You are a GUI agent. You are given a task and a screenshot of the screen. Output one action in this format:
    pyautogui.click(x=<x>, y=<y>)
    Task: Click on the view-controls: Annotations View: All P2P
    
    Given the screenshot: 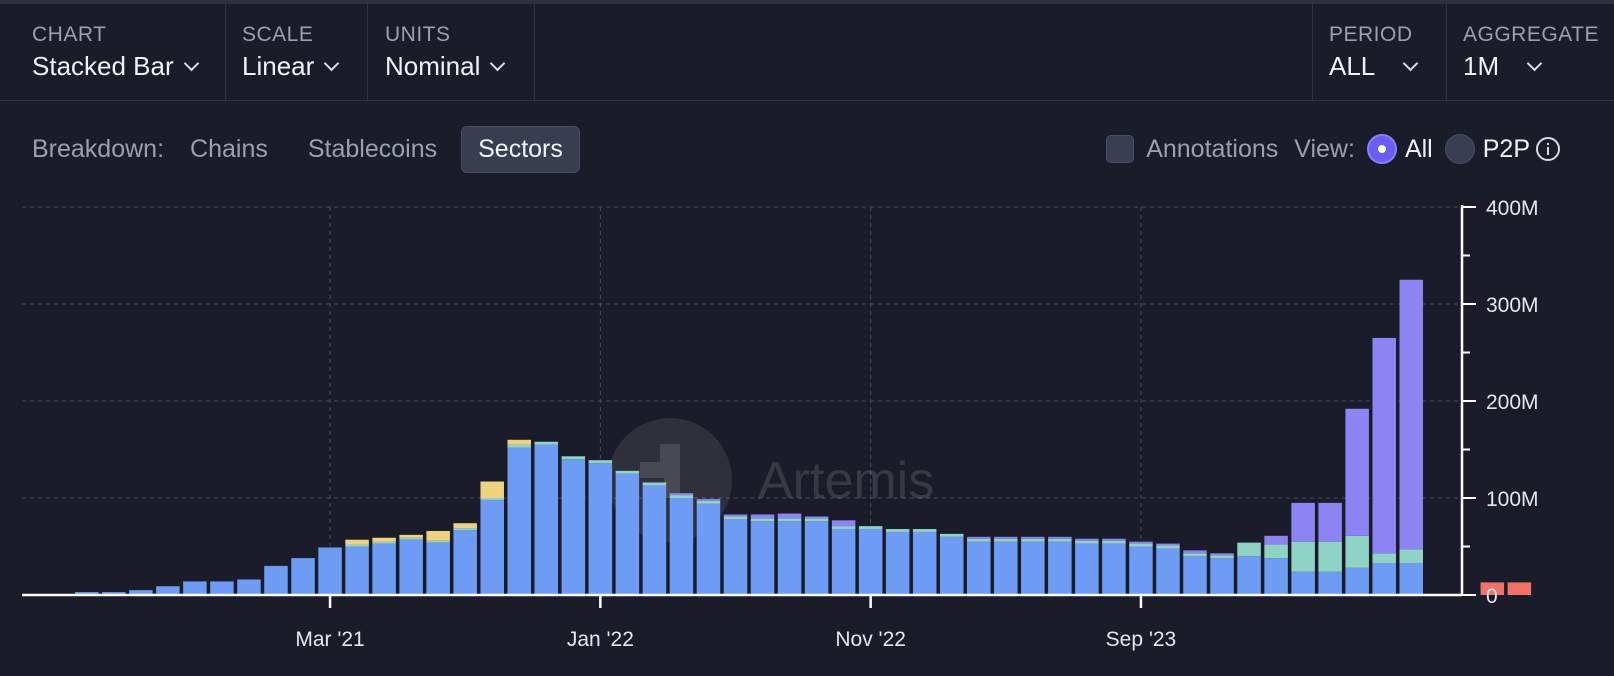 What is the action you would take?
    pyautogui.click(x=1333, y=149)
    